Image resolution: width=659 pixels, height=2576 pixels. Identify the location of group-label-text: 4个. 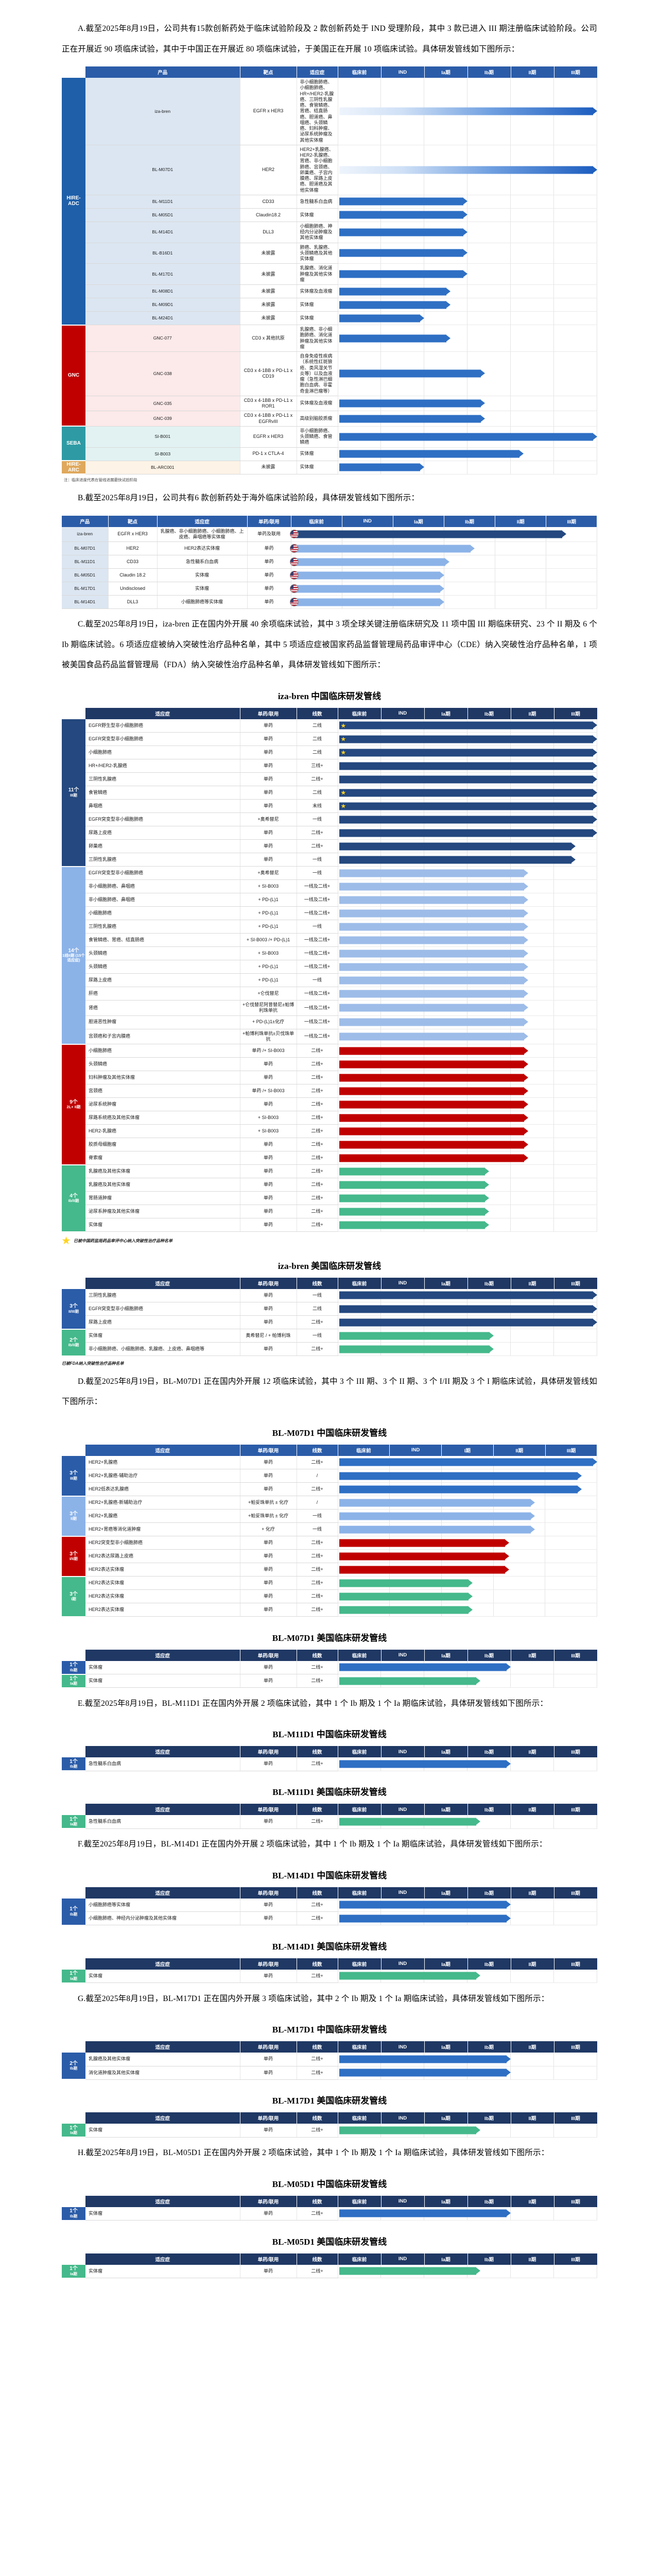
(74, 1196).